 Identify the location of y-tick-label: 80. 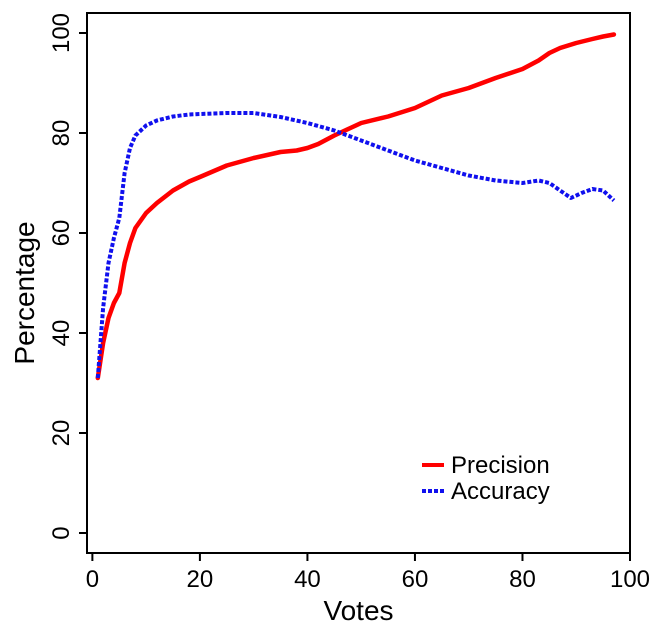
(61, 133).